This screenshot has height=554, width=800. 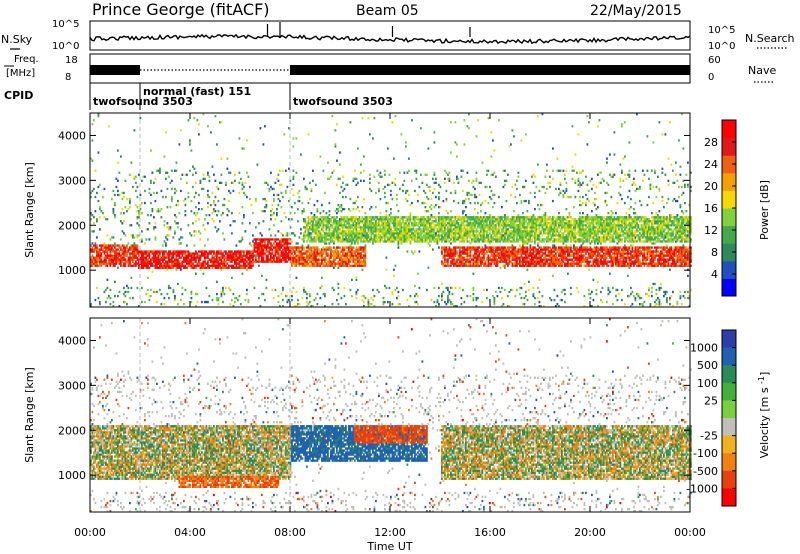 What do you see at coordinates (26, 59) in the screenshot?
I see `freq-label-1: Freq.` at bounding box center [26, 59].